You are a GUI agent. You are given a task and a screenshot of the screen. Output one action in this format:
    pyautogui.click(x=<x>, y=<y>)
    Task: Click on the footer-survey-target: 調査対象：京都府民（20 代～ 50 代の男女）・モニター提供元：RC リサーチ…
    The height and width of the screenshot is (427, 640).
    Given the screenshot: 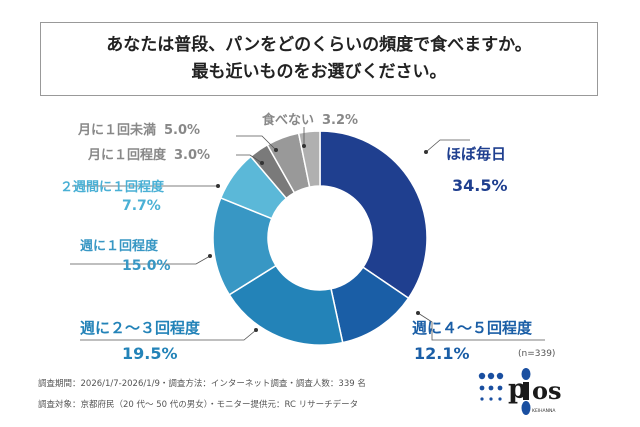 What is the action you would take?
    pyautogui.click(x=198, y=405)
    